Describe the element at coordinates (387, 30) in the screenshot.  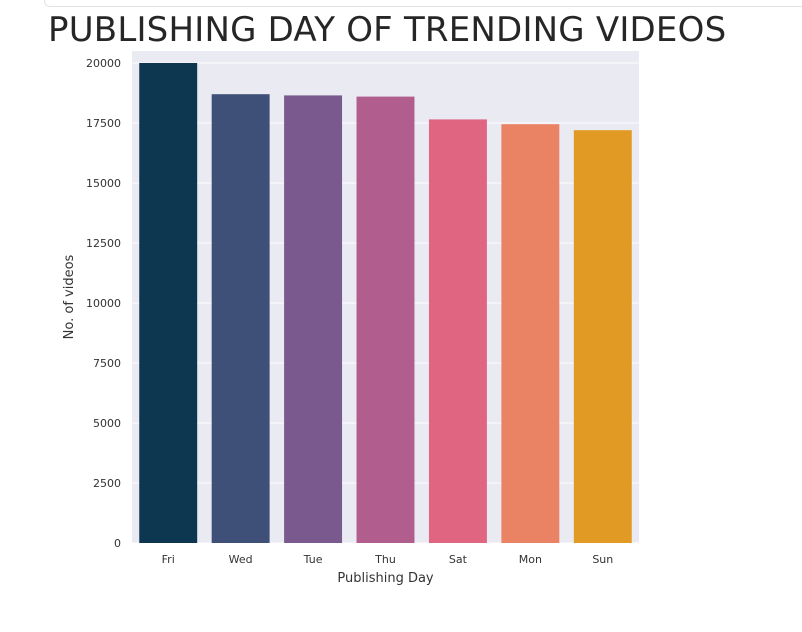
I see `chart-title: PUBLISHING DAY OF TRENDING VIDEOS` at that location.